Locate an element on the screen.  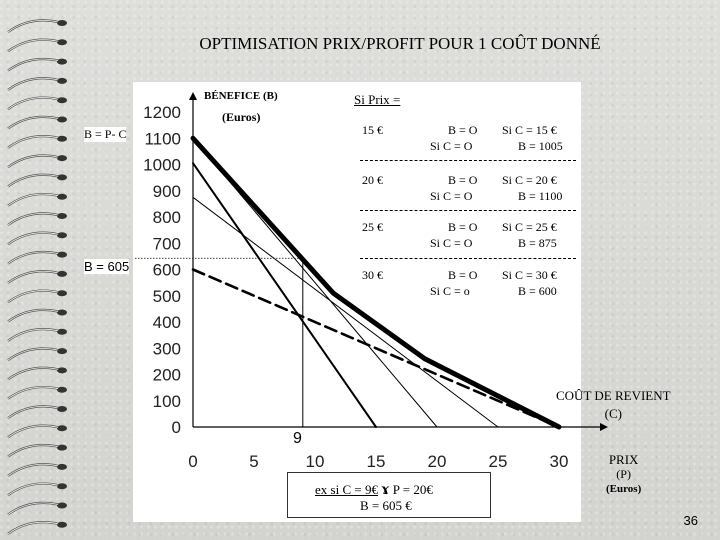
y-axis-arrow-icon is located at coordinates (193, 96).